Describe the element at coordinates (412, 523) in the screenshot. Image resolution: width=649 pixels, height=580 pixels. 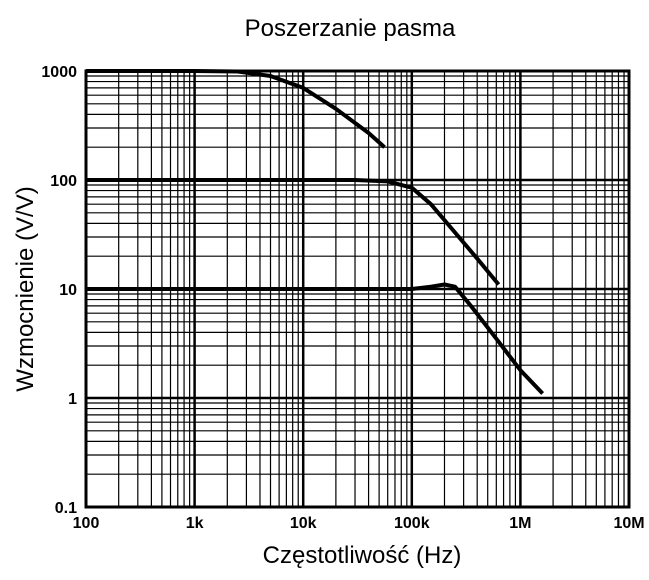
I see `x-tick-label: 100k` at that location.